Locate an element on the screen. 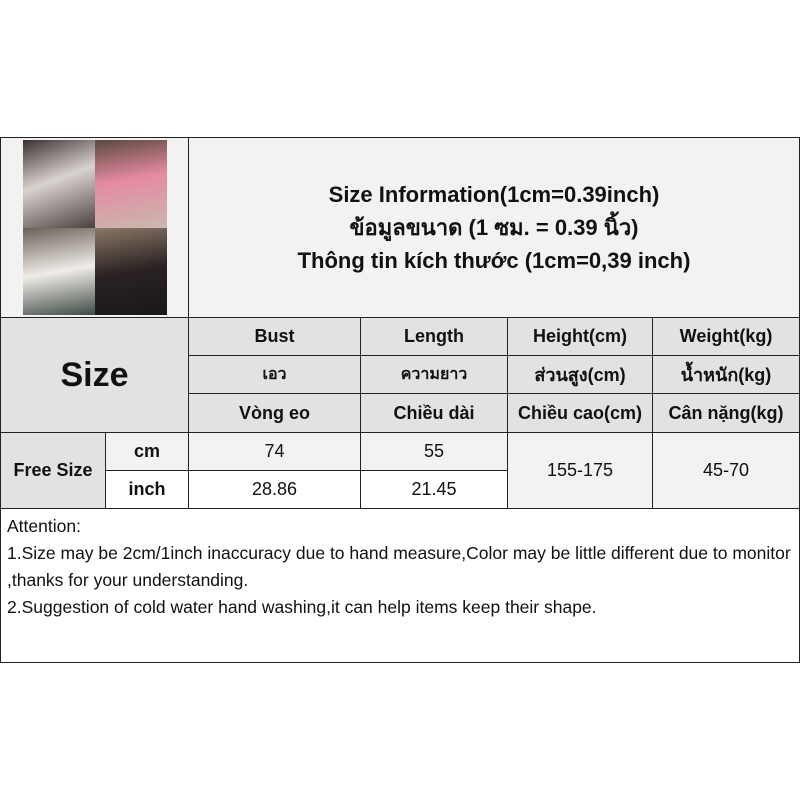 This screenshot has height=800, width=800. bust-inch-value: 28.86 is located at coordinates (274, 489).